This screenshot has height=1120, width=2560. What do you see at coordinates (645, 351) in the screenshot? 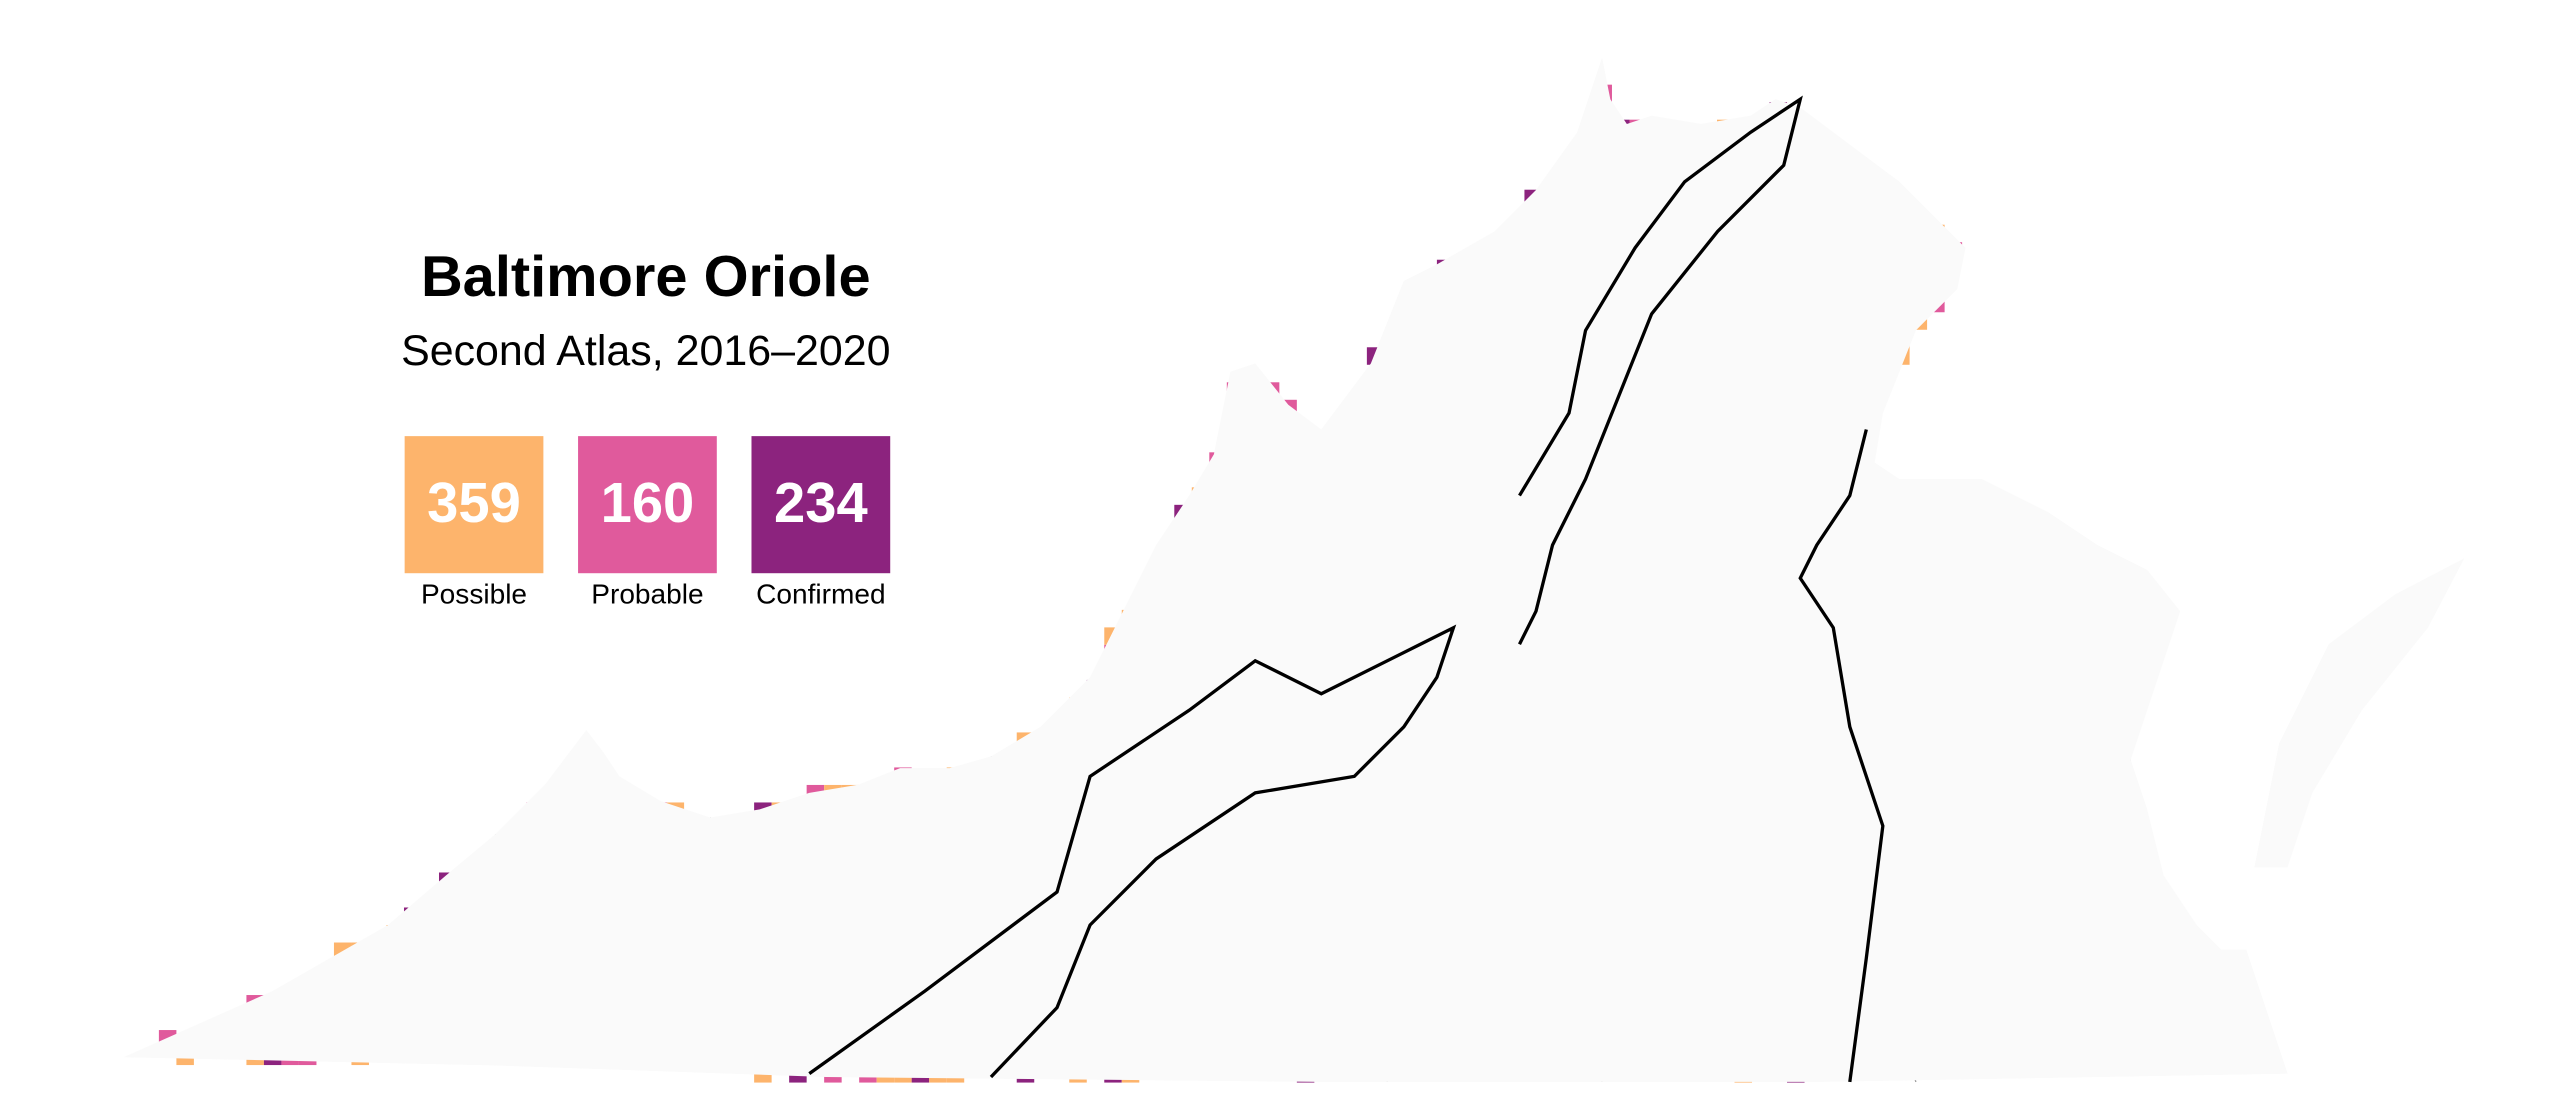
I see `map-subtitle: Second Atlas, 2016–2020` at bounding box center [645, 351].